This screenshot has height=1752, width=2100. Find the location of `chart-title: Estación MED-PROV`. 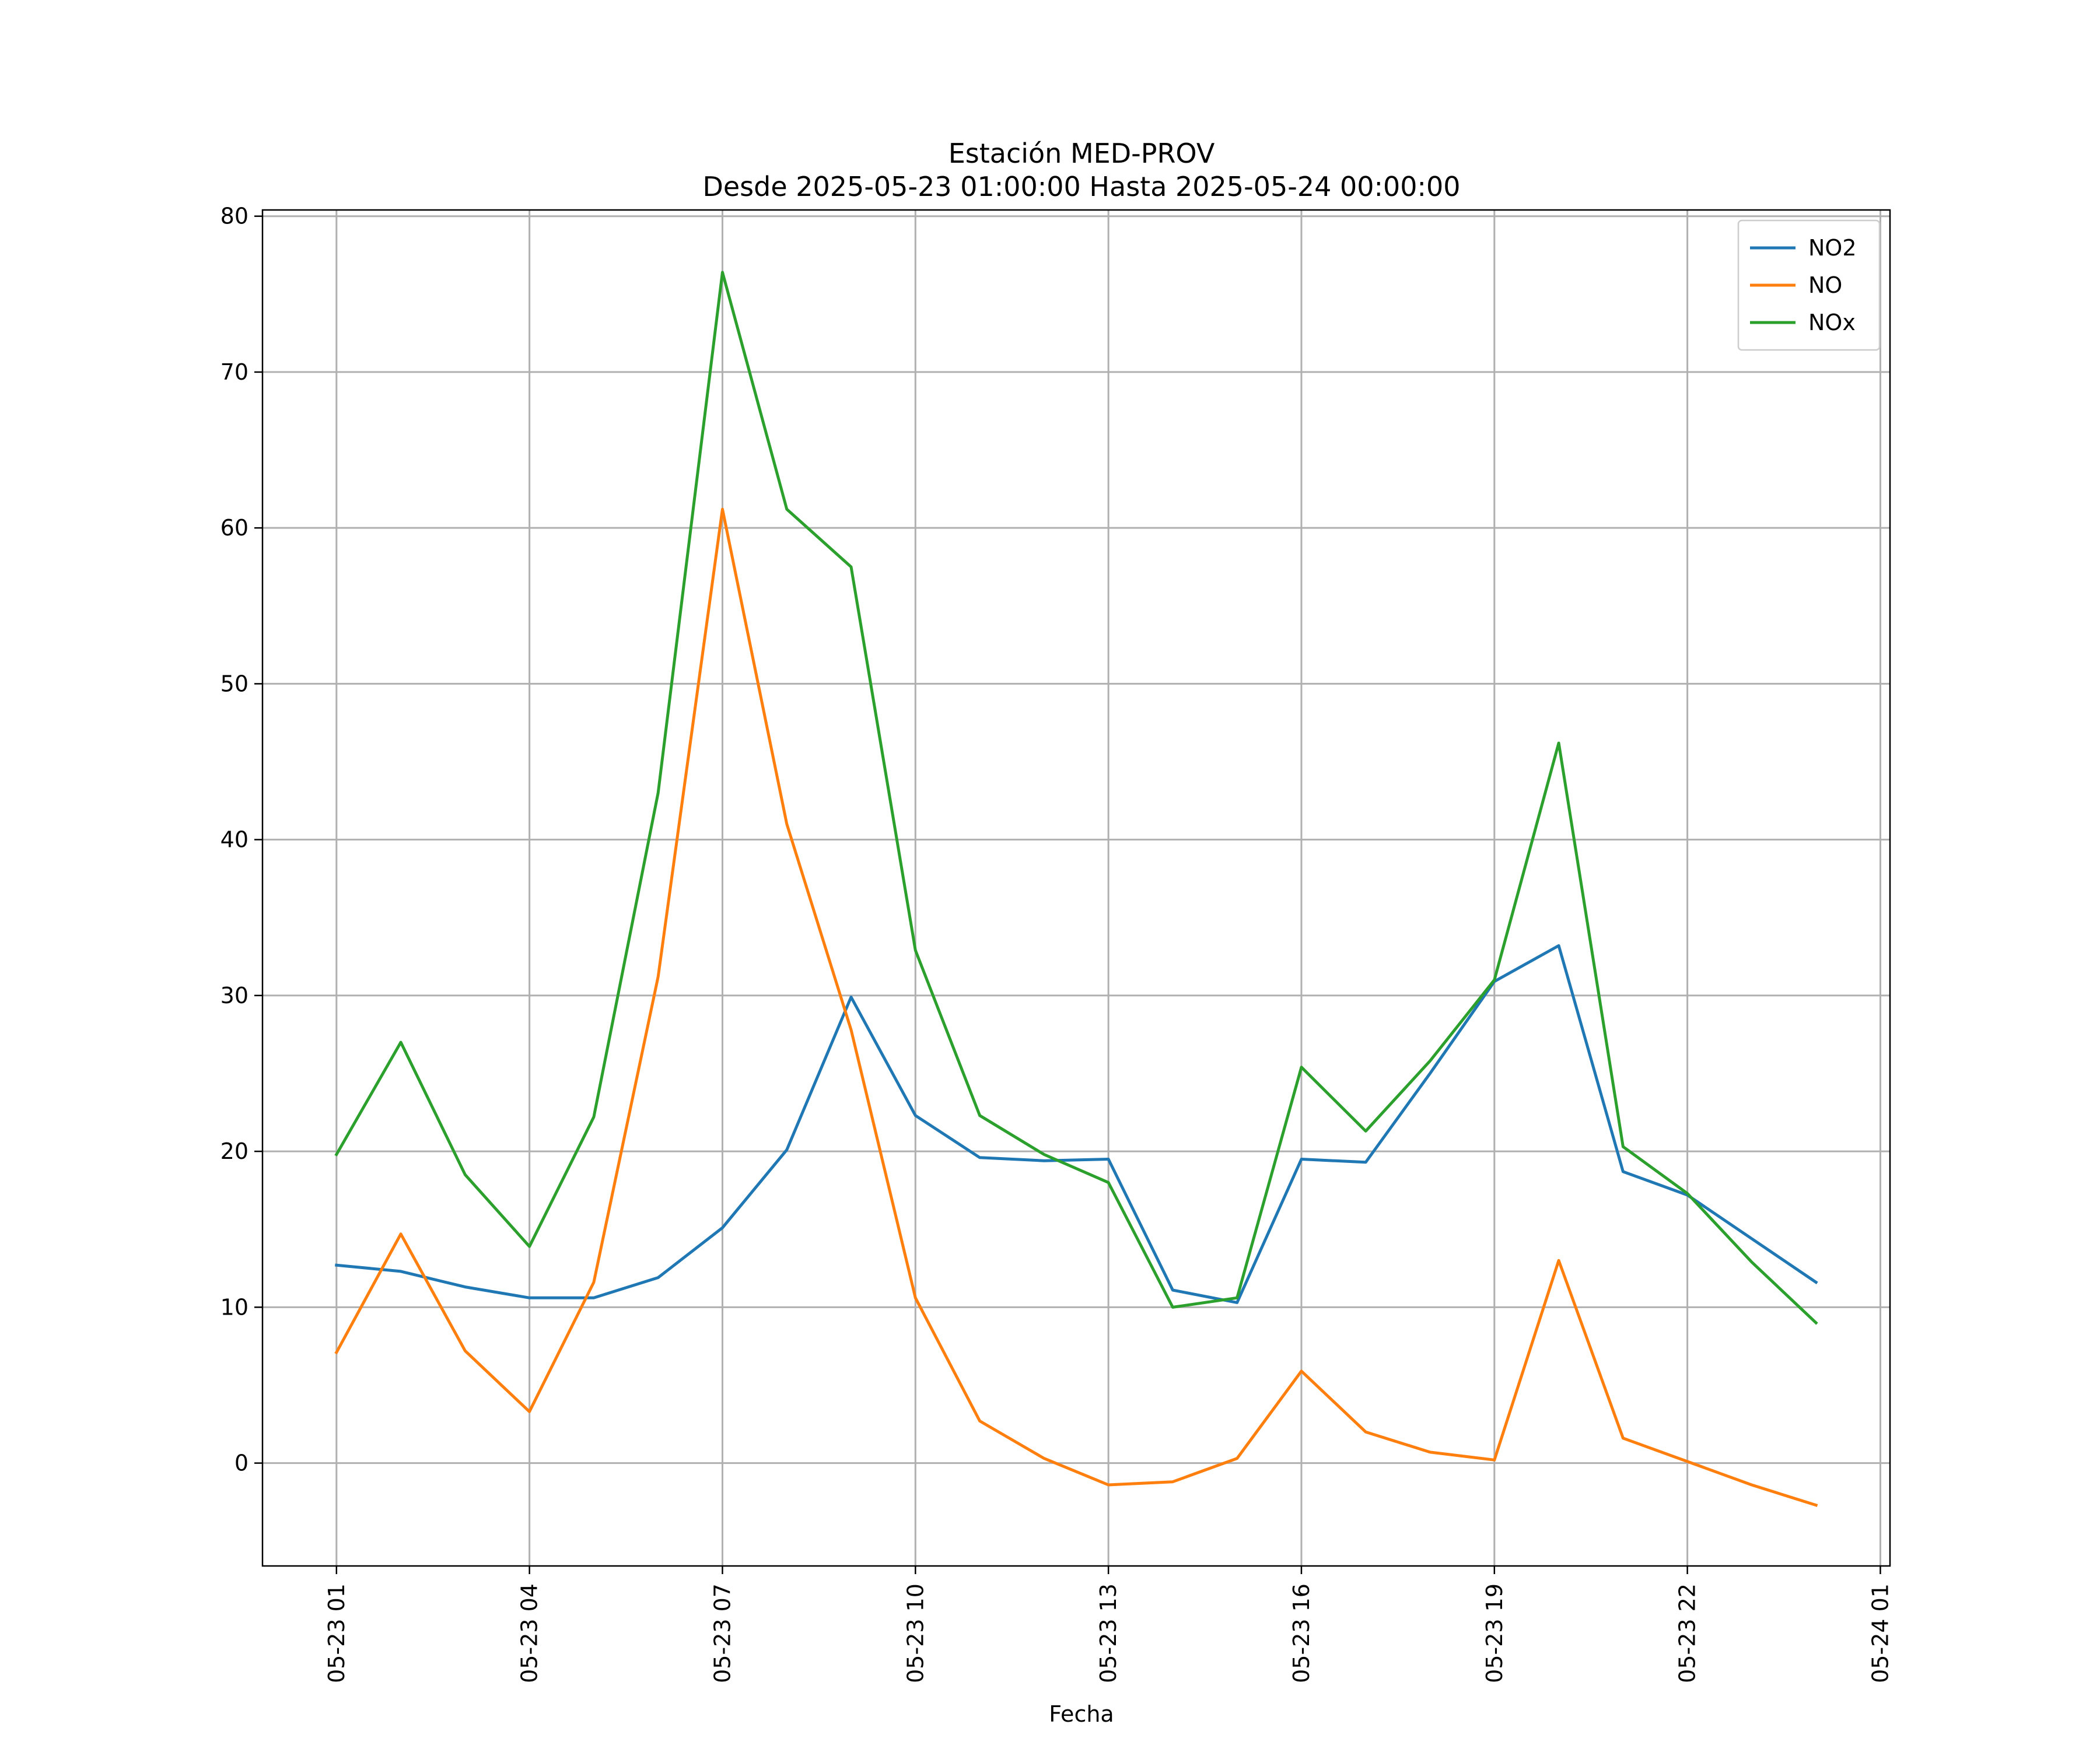

chart-title: Estación MED-PROV is located at coordinates (1082, 154).